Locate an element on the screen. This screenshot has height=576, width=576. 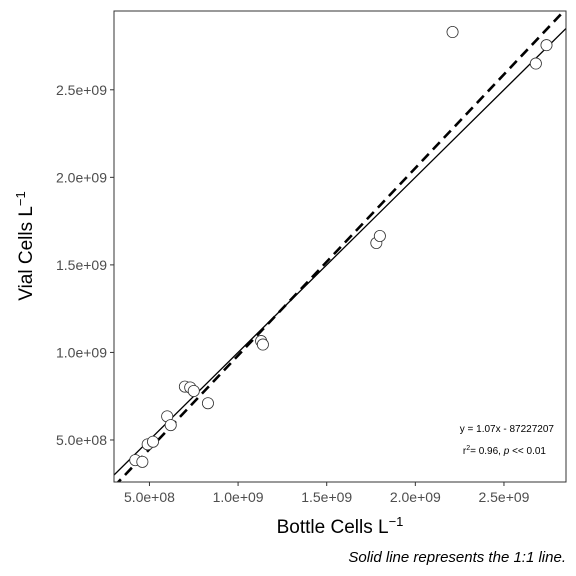
regression-equation: y = 1.07x - 87227207 is located at coordinates (507, 429).